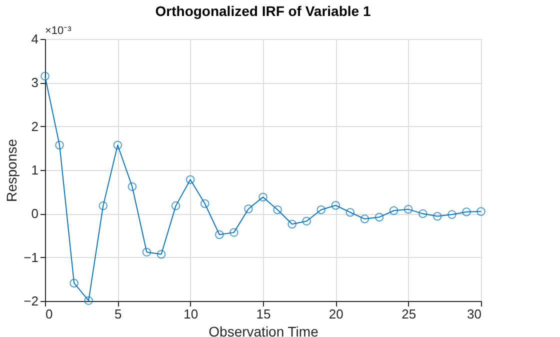  I want to click on x-tick-label: 25, so click(409, 314).